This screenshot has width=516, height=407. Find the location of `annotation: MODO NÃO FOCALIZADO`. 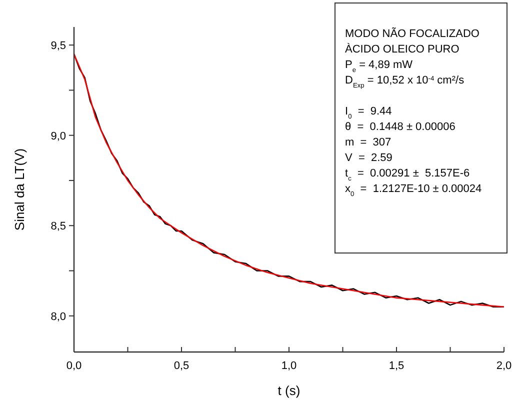

annotation: MODO NÃO FOCALIZADO is located at coordinates (412, 33).